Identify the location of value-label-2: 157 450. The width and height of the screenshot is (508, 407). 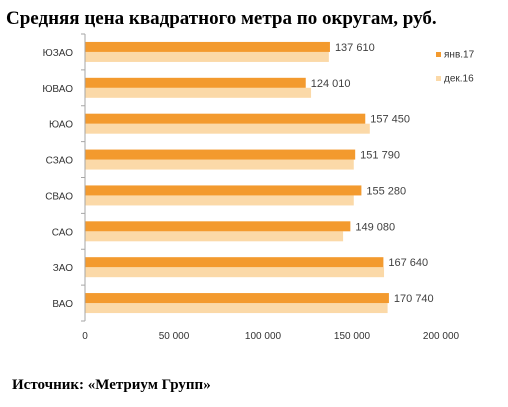
(390, 120).